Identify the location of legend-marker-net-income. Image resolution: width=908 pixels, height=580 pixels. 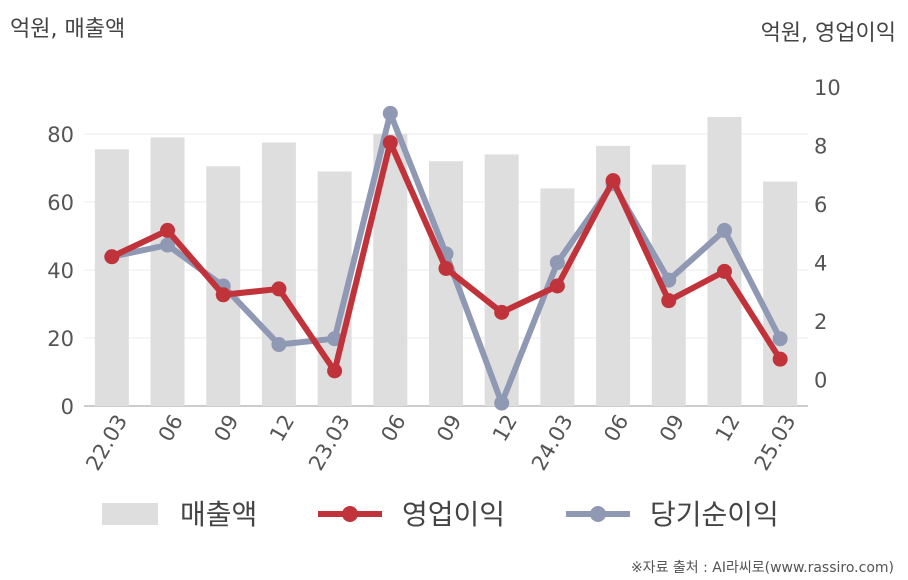
(598, 514).